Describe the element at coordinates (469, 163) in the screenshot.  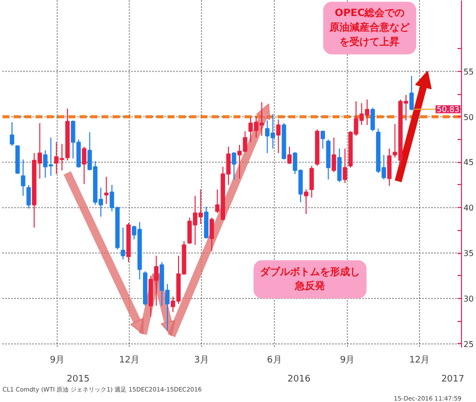
I see `y-tick-label: 45` at that location.